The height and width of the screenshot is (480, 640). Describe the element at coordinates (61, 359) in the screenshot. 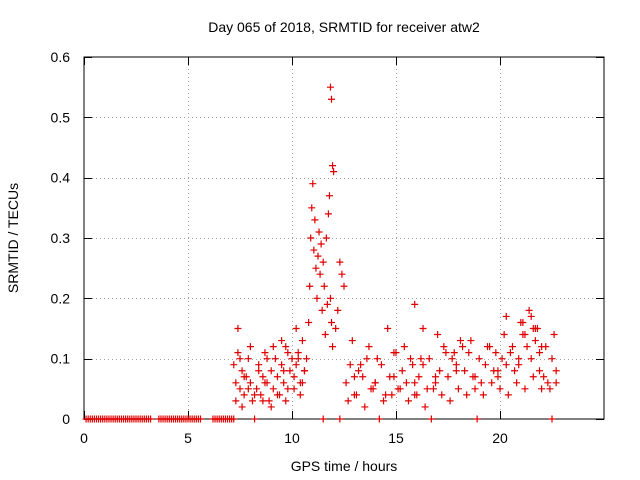

I see `y-tick-label: 0.1` at that location.